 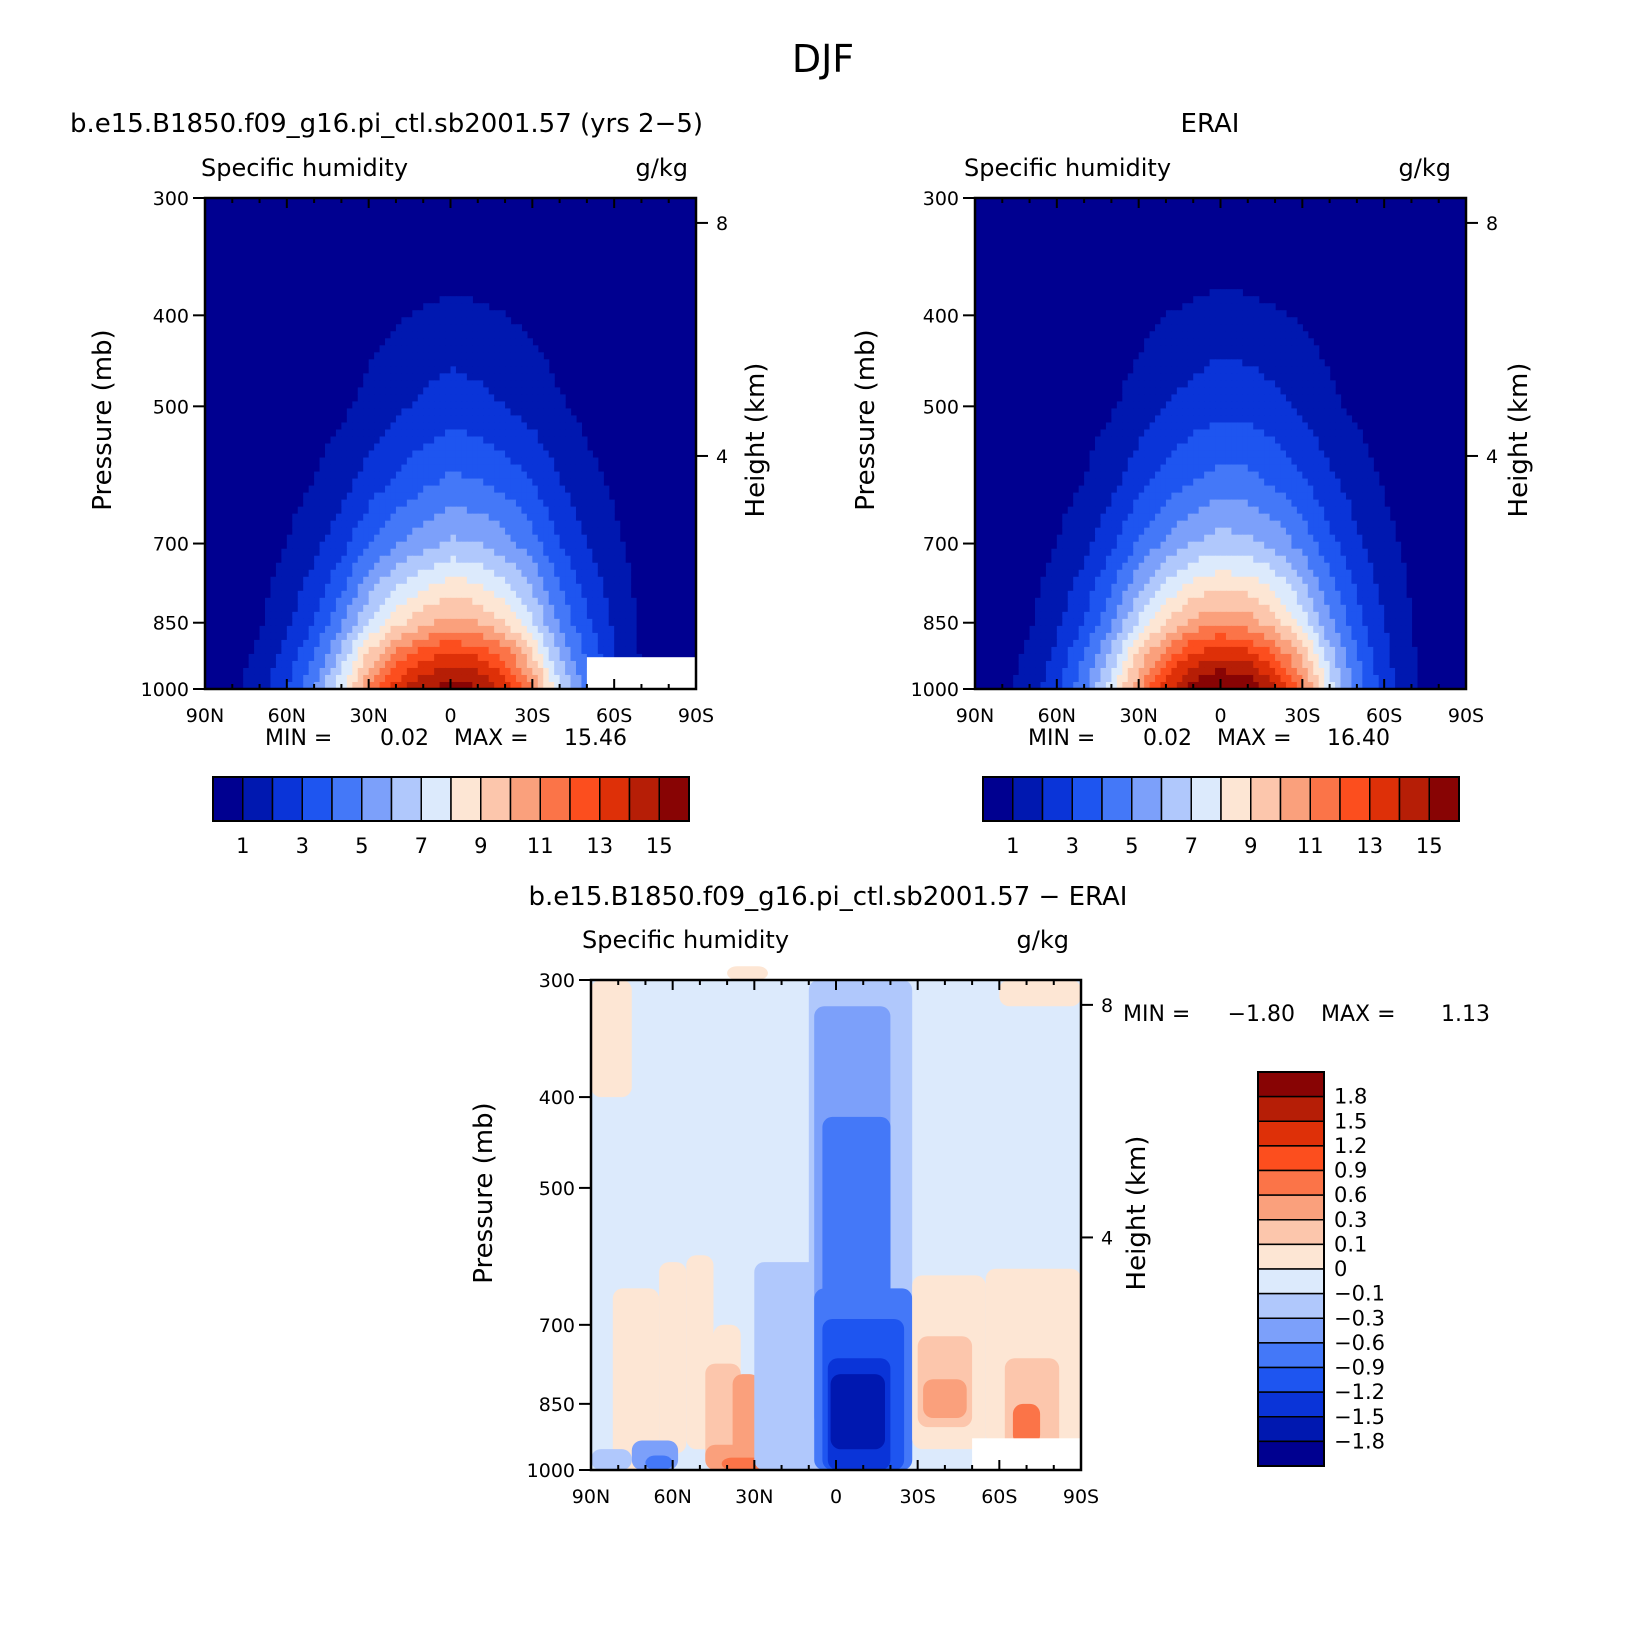 I want to click on y-tick-label: 1000, so click(x=165, y=690).